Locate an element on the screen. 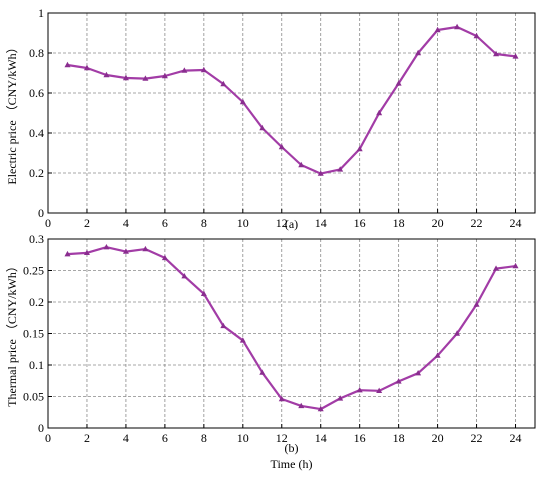  y-tick-label: 0.15 is located at coordinates (33, 334).